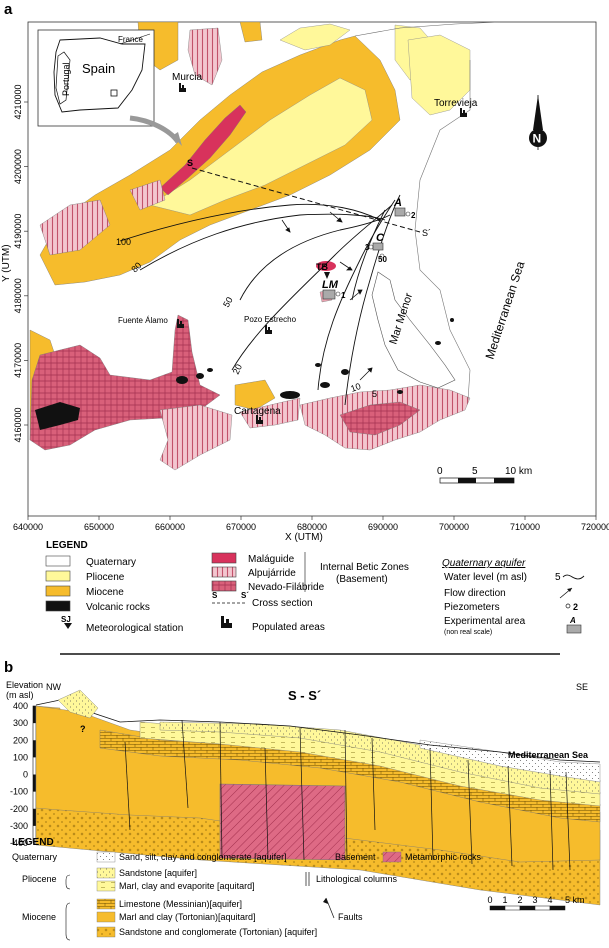 The width and height of the screenshot is (609, 948). What do you see at coordinates (19, 843) in the screenshot?
I see `section-y-tick: -400` at bounding box center [19, 843].